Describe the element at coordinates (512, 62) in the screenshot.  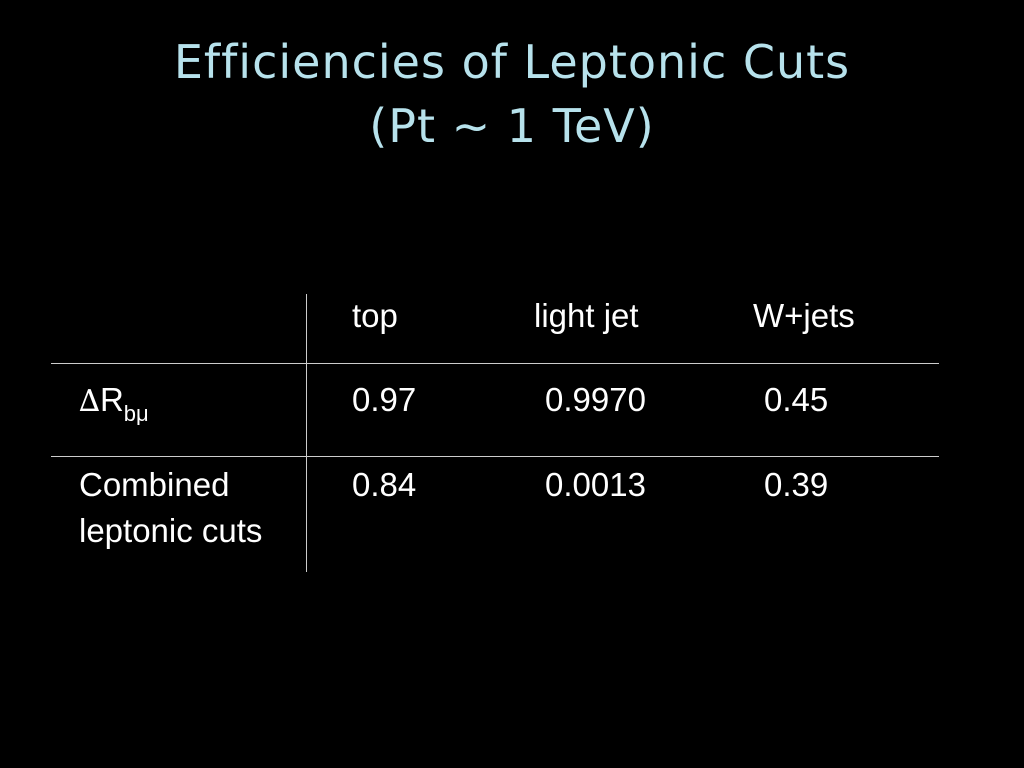
I see `title-line-1: Efficiencies of Leptonic Cuts` at that location.